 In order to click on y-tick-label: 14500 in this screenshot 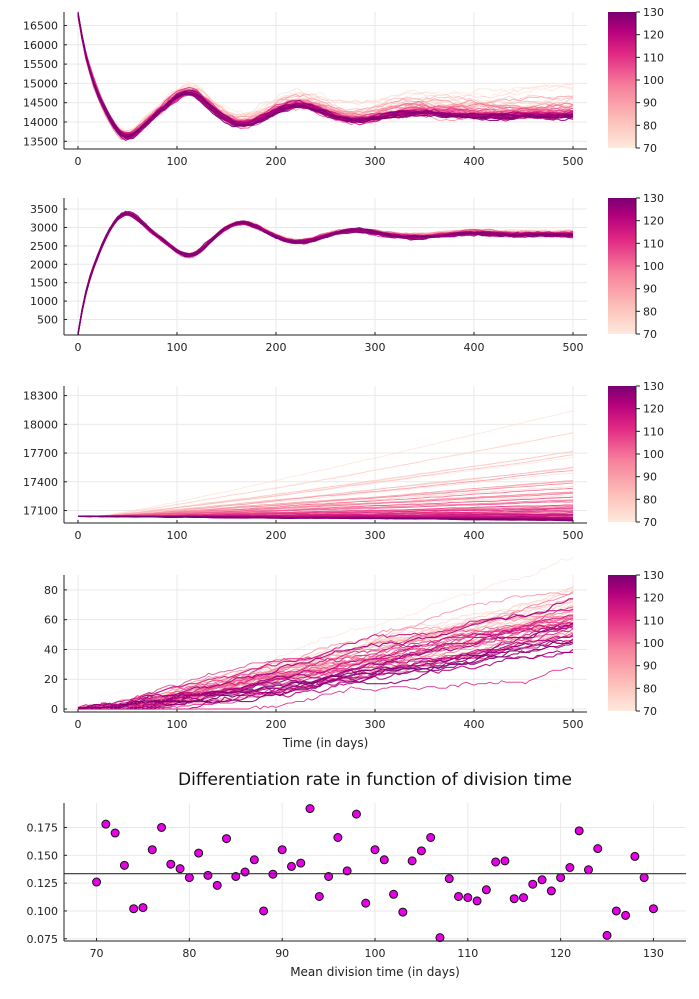, I will do `click(40, 103)`.